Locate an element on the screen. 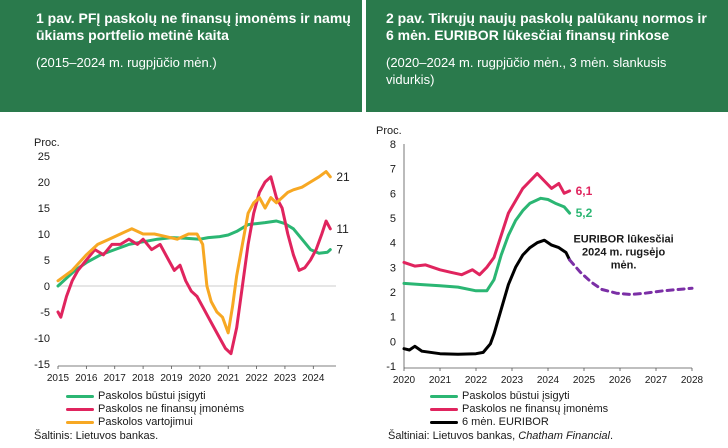  right-source-prefix: Šaltiniai: Lietuvos bankas, is located at coordinates (453, 436).